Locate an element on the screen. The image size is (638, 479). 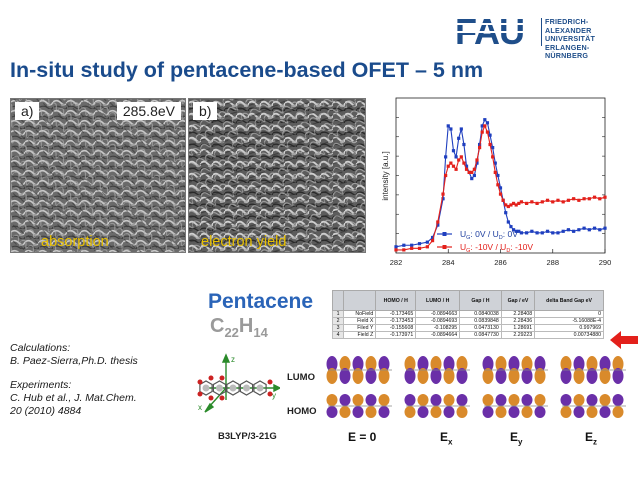
sem-image-electron-yield: b) electron yield is located at coordinates (277, 175).